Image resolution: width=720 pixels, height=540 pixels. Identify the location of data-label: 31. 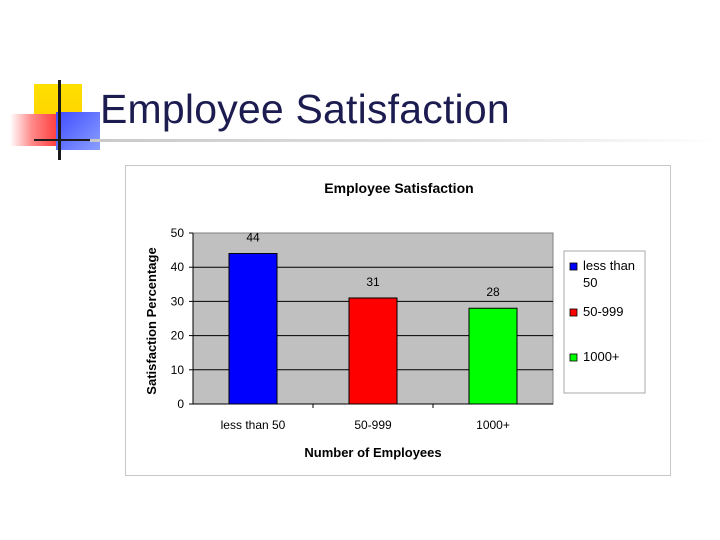
(373, 282).